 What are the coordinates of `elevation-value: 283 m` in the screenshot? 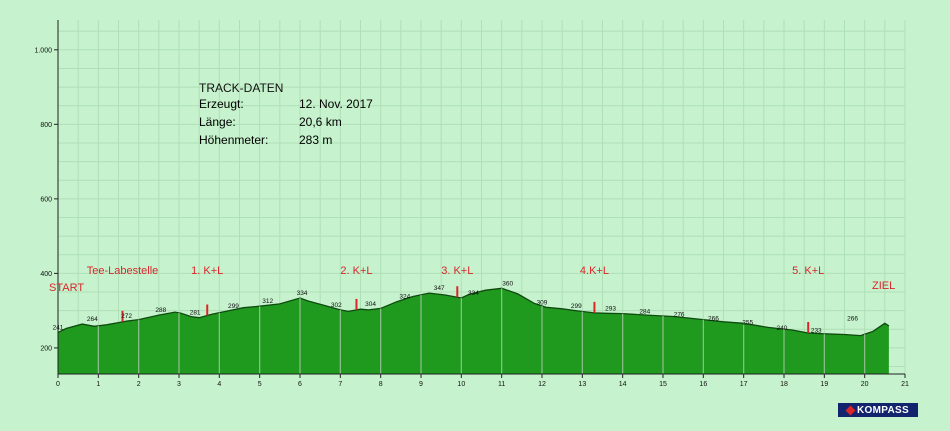 It's located at (316, 140).